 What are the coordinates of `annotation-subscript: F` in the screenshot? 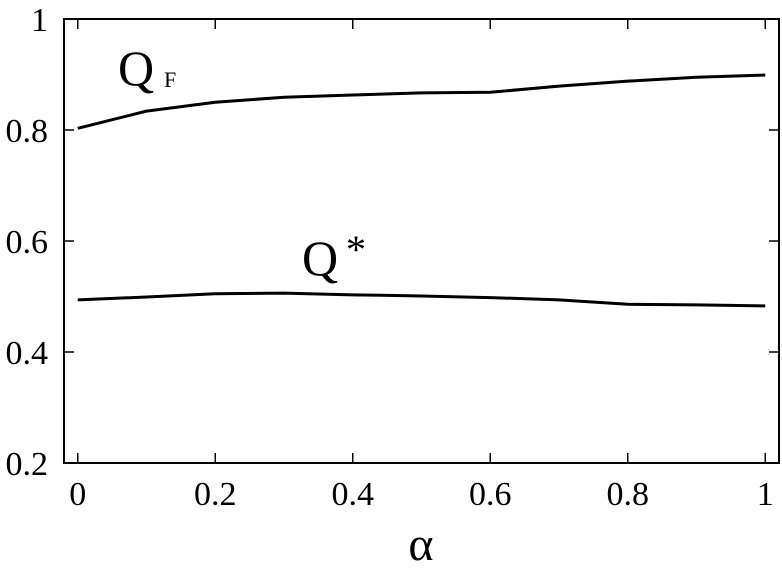 It's located at (170, 79).